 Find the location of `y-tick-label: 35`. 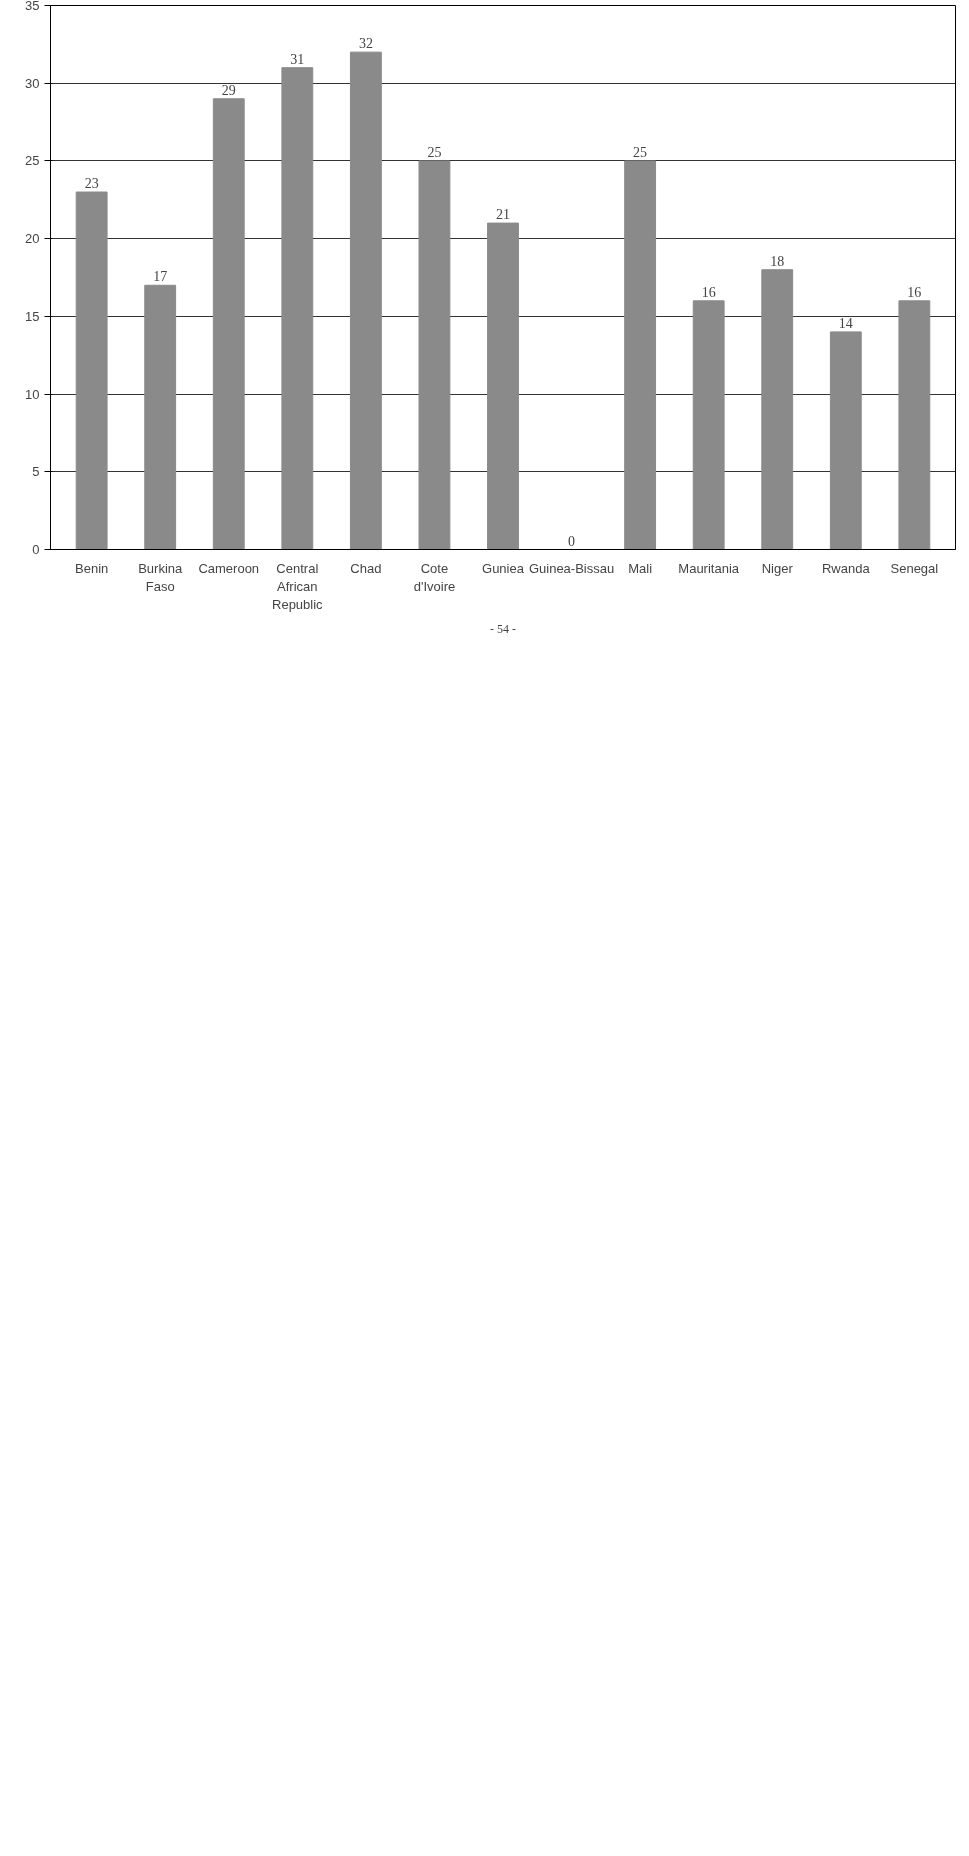

y-tick-label: 35 is located at coordinates (32, 6).